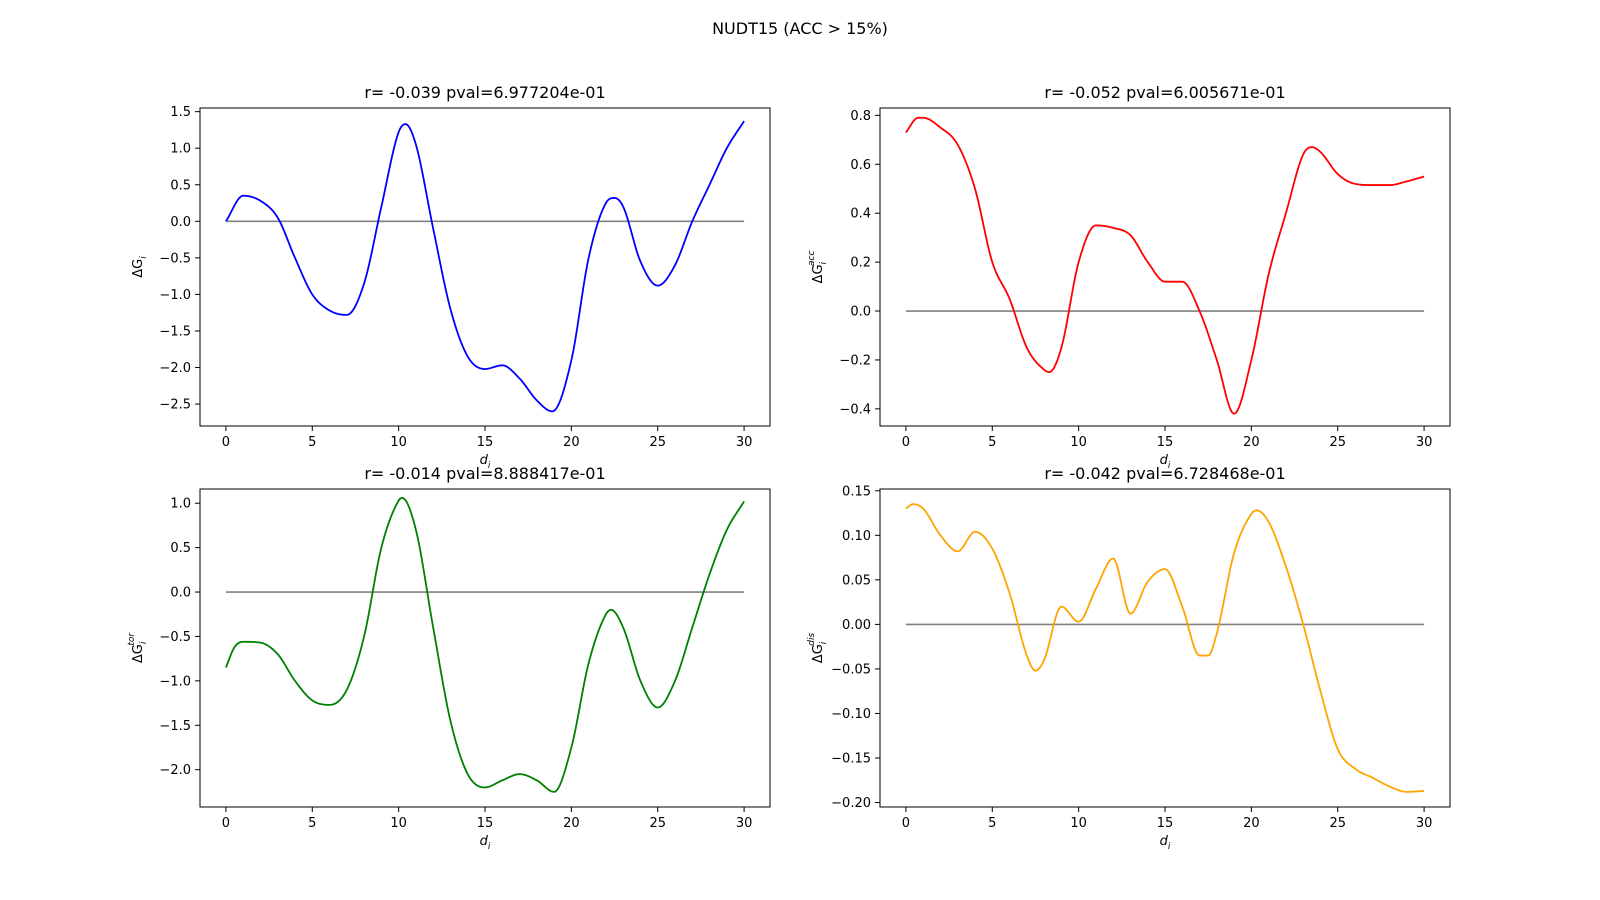  Describe the element at coordinates (856, 625) in the screenshot. I see `y-tick-label: 0.00` at that location.